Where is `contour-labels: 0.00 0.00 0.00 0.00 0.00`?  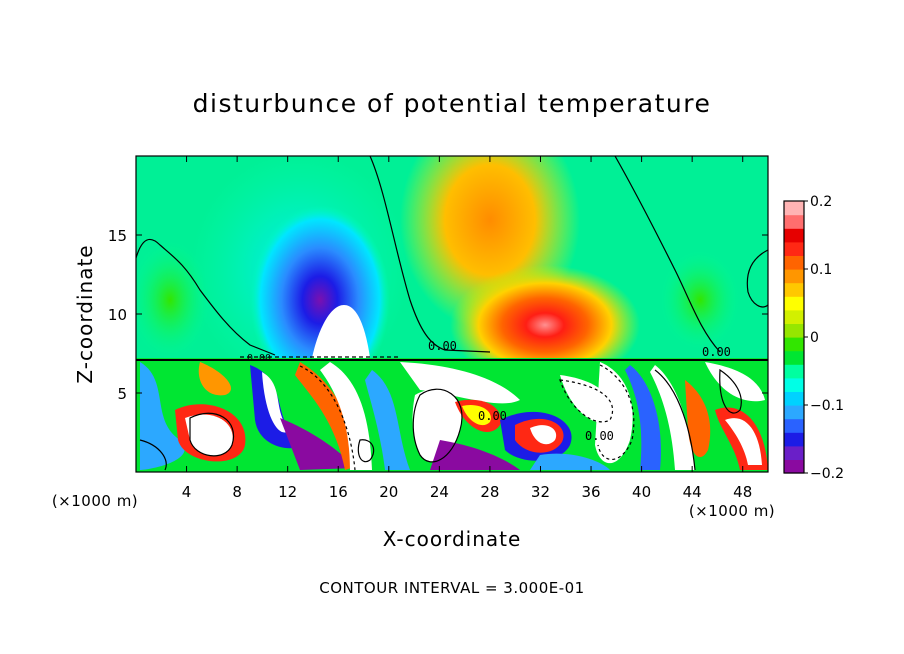
contour-labels: 0.00 0.00 0.00 0.00 0.00 is located at coordinates (489, 391).